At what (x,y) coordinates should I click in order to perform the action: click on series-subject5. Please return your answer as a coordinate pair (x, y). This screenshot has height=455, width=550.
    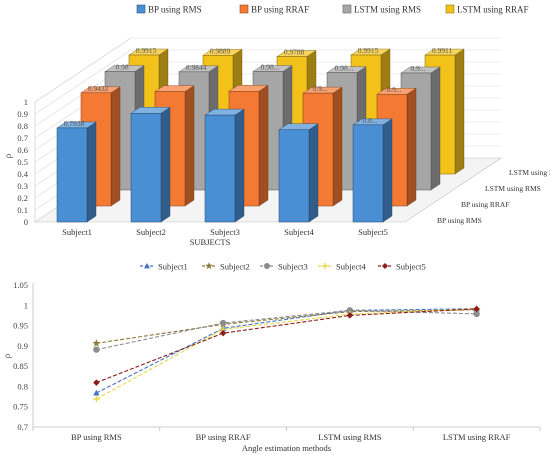
    Looking at the image, I should click on (286, 345).